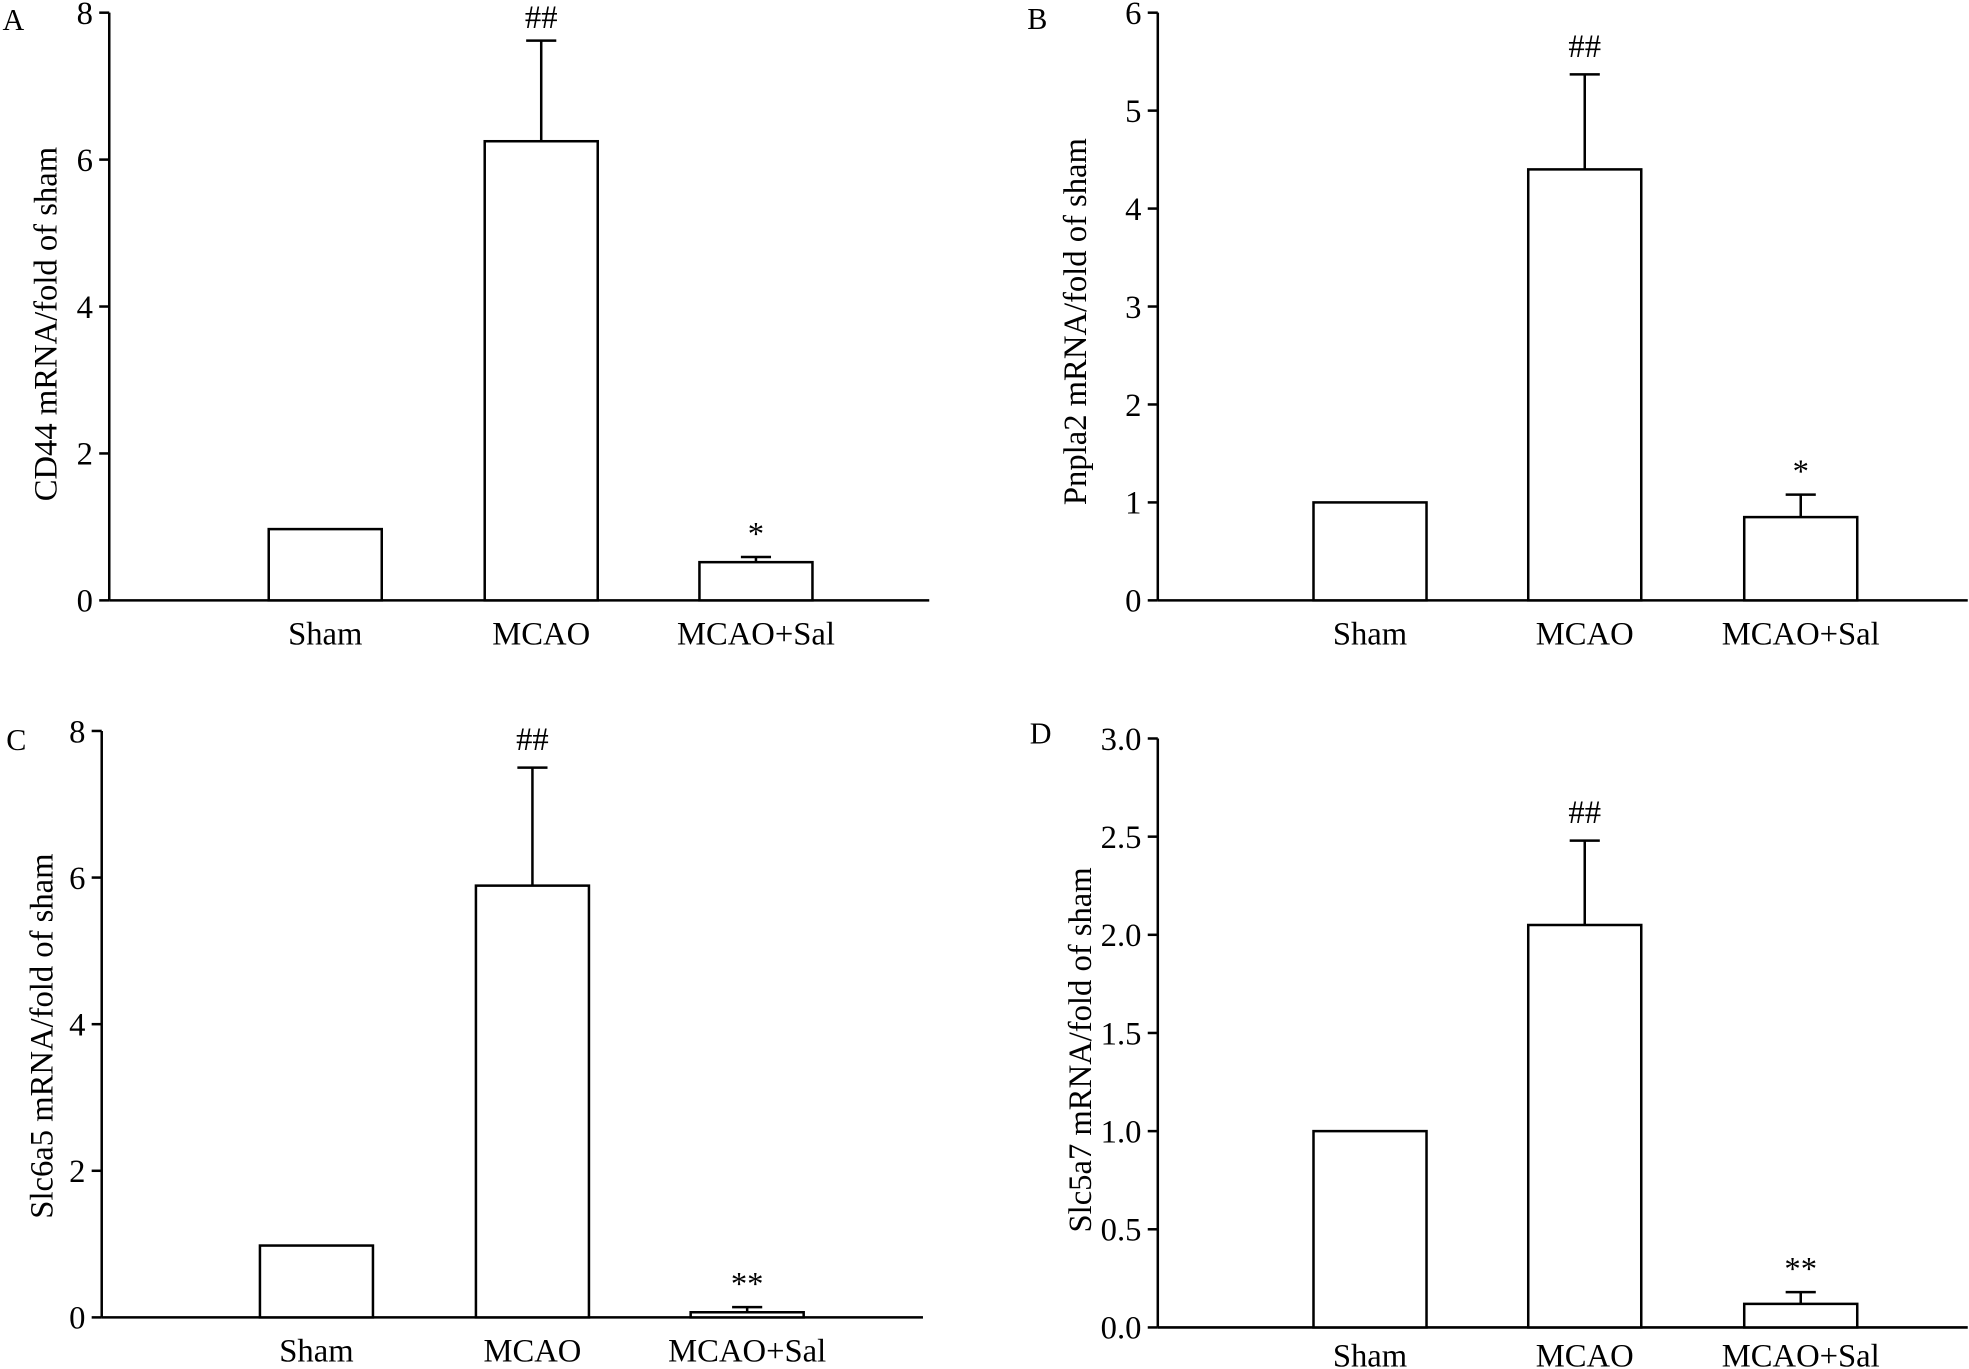  What do you see at coordinates (47, 324) in the screenshot?
I see `y-axis-label: CD44 mRNA/fold of sham` at bounding box center [47, 324].